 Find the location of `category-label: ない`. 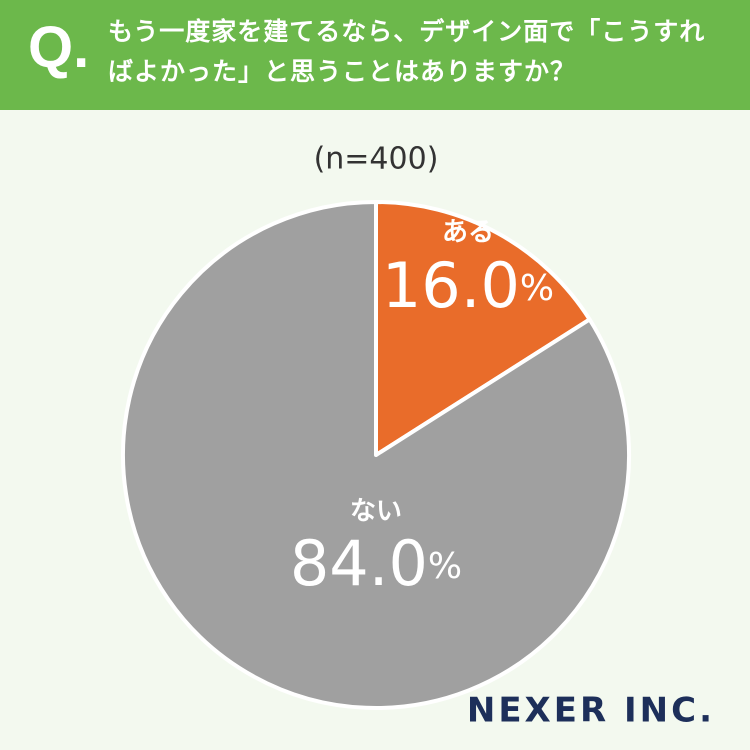

category-label: ない is located at coordinates (376, 512).